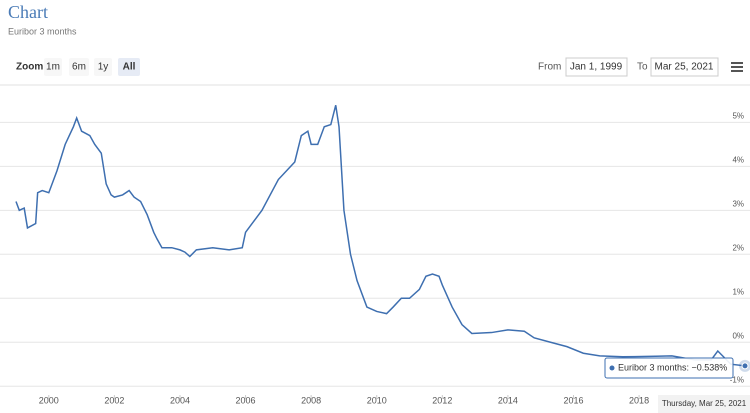  I want to click on x-tick-label: 2008, so click(311, 400).